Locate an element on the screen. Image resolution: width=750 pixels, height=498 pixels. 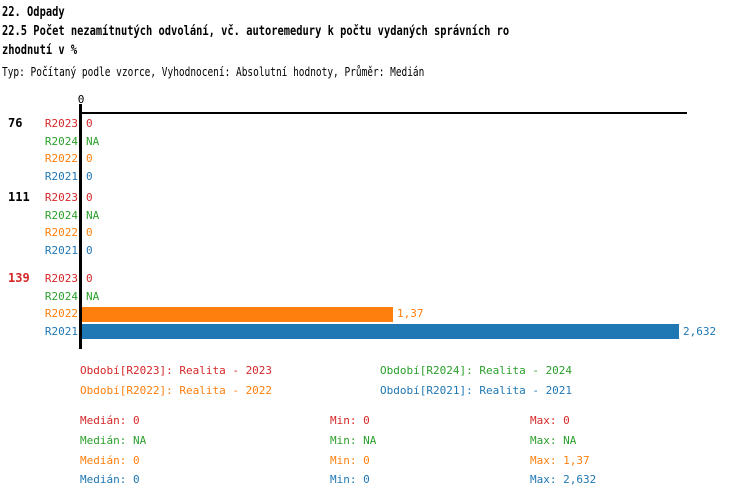
bar-value-label: 1,37 is located at coordinates (410, 313).